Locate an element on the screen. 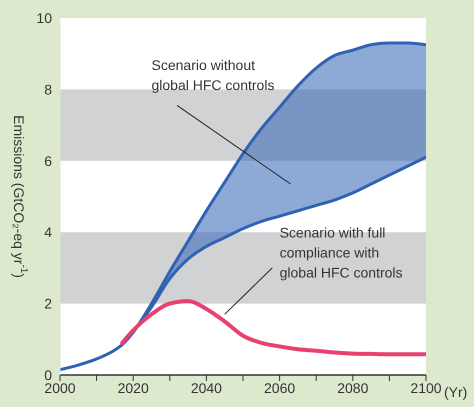 The height and width of the screenshot is (407, 474). y-tick-label: 4 is located at coordinates (48, 232).